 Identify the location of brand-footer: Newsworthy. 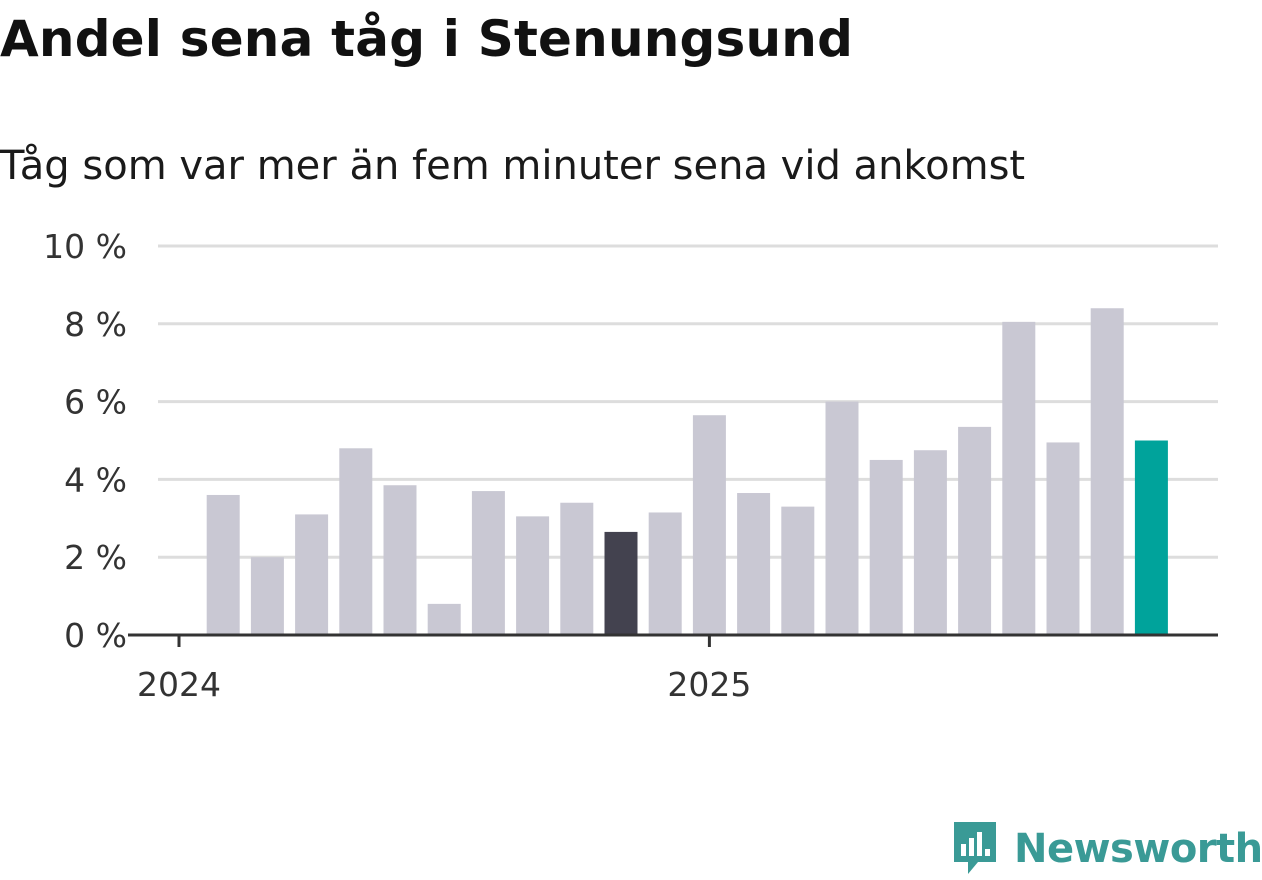
(1106, 849).